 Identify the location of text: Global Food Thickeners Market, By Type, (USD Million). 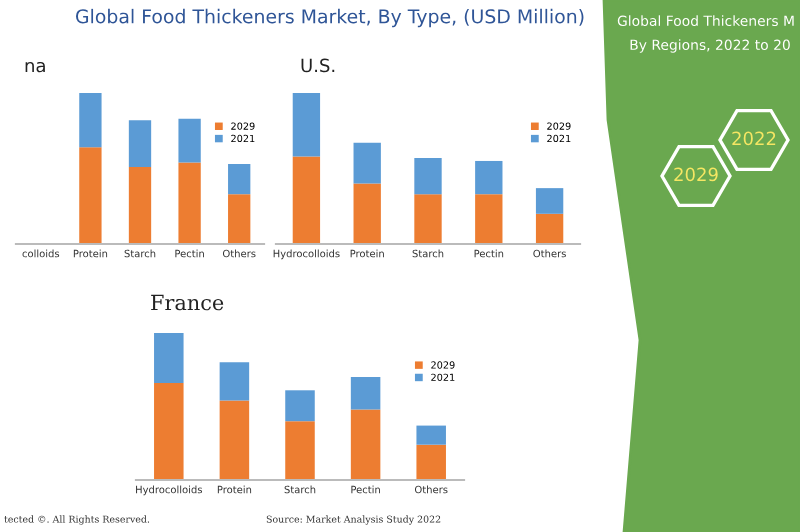
(329, 18).